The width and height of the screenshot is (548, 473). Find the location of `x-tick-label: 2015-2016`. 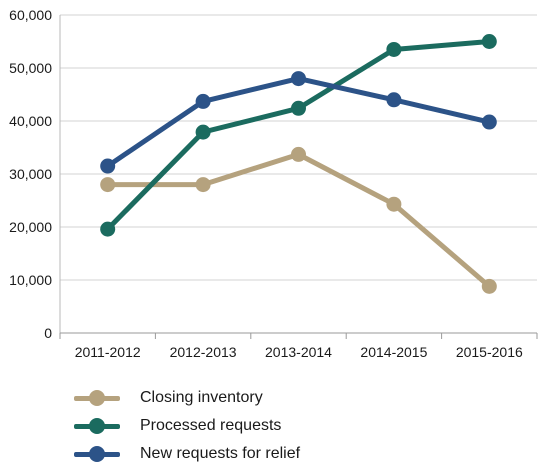

x-tick-label: 2015-2016 is located at coordinates (489, 352).